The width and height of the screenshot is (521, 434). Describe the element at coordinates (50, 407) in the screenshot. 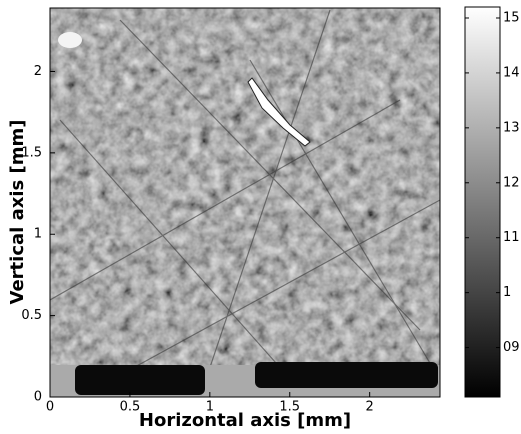

I see `x-tick-label: 0` at that location.